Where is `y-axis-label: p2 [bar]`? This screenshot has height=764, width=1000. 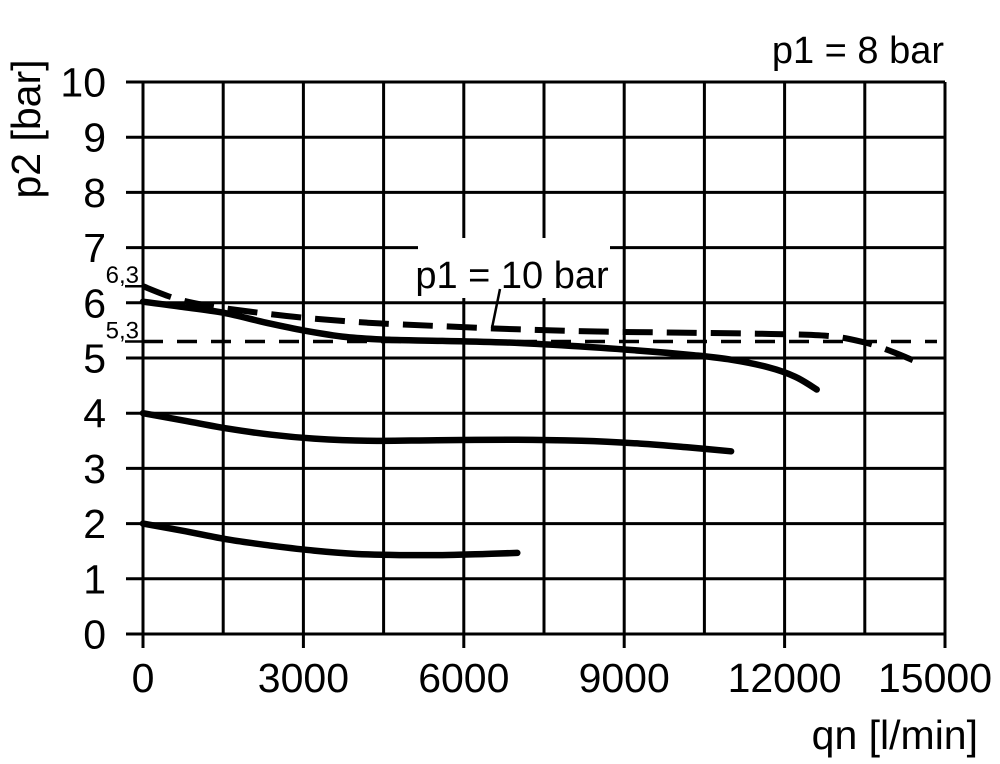 y-axis-label: p2 [bar] is located at coordinates (26, 128).